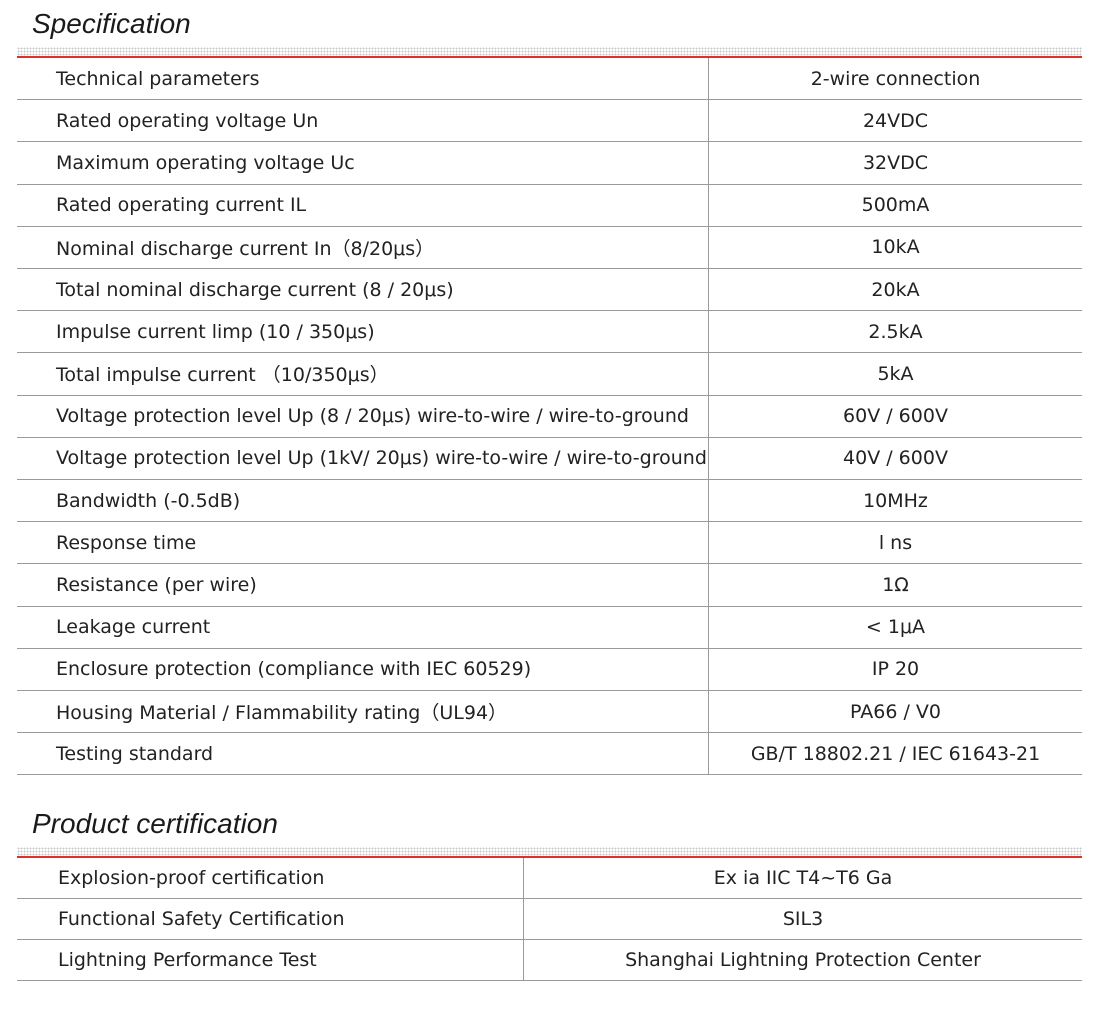  Describe the element at coordinates (549, 919) in the screenshot. I see `table-row: Functional Safety Certification SIL3` at that location.